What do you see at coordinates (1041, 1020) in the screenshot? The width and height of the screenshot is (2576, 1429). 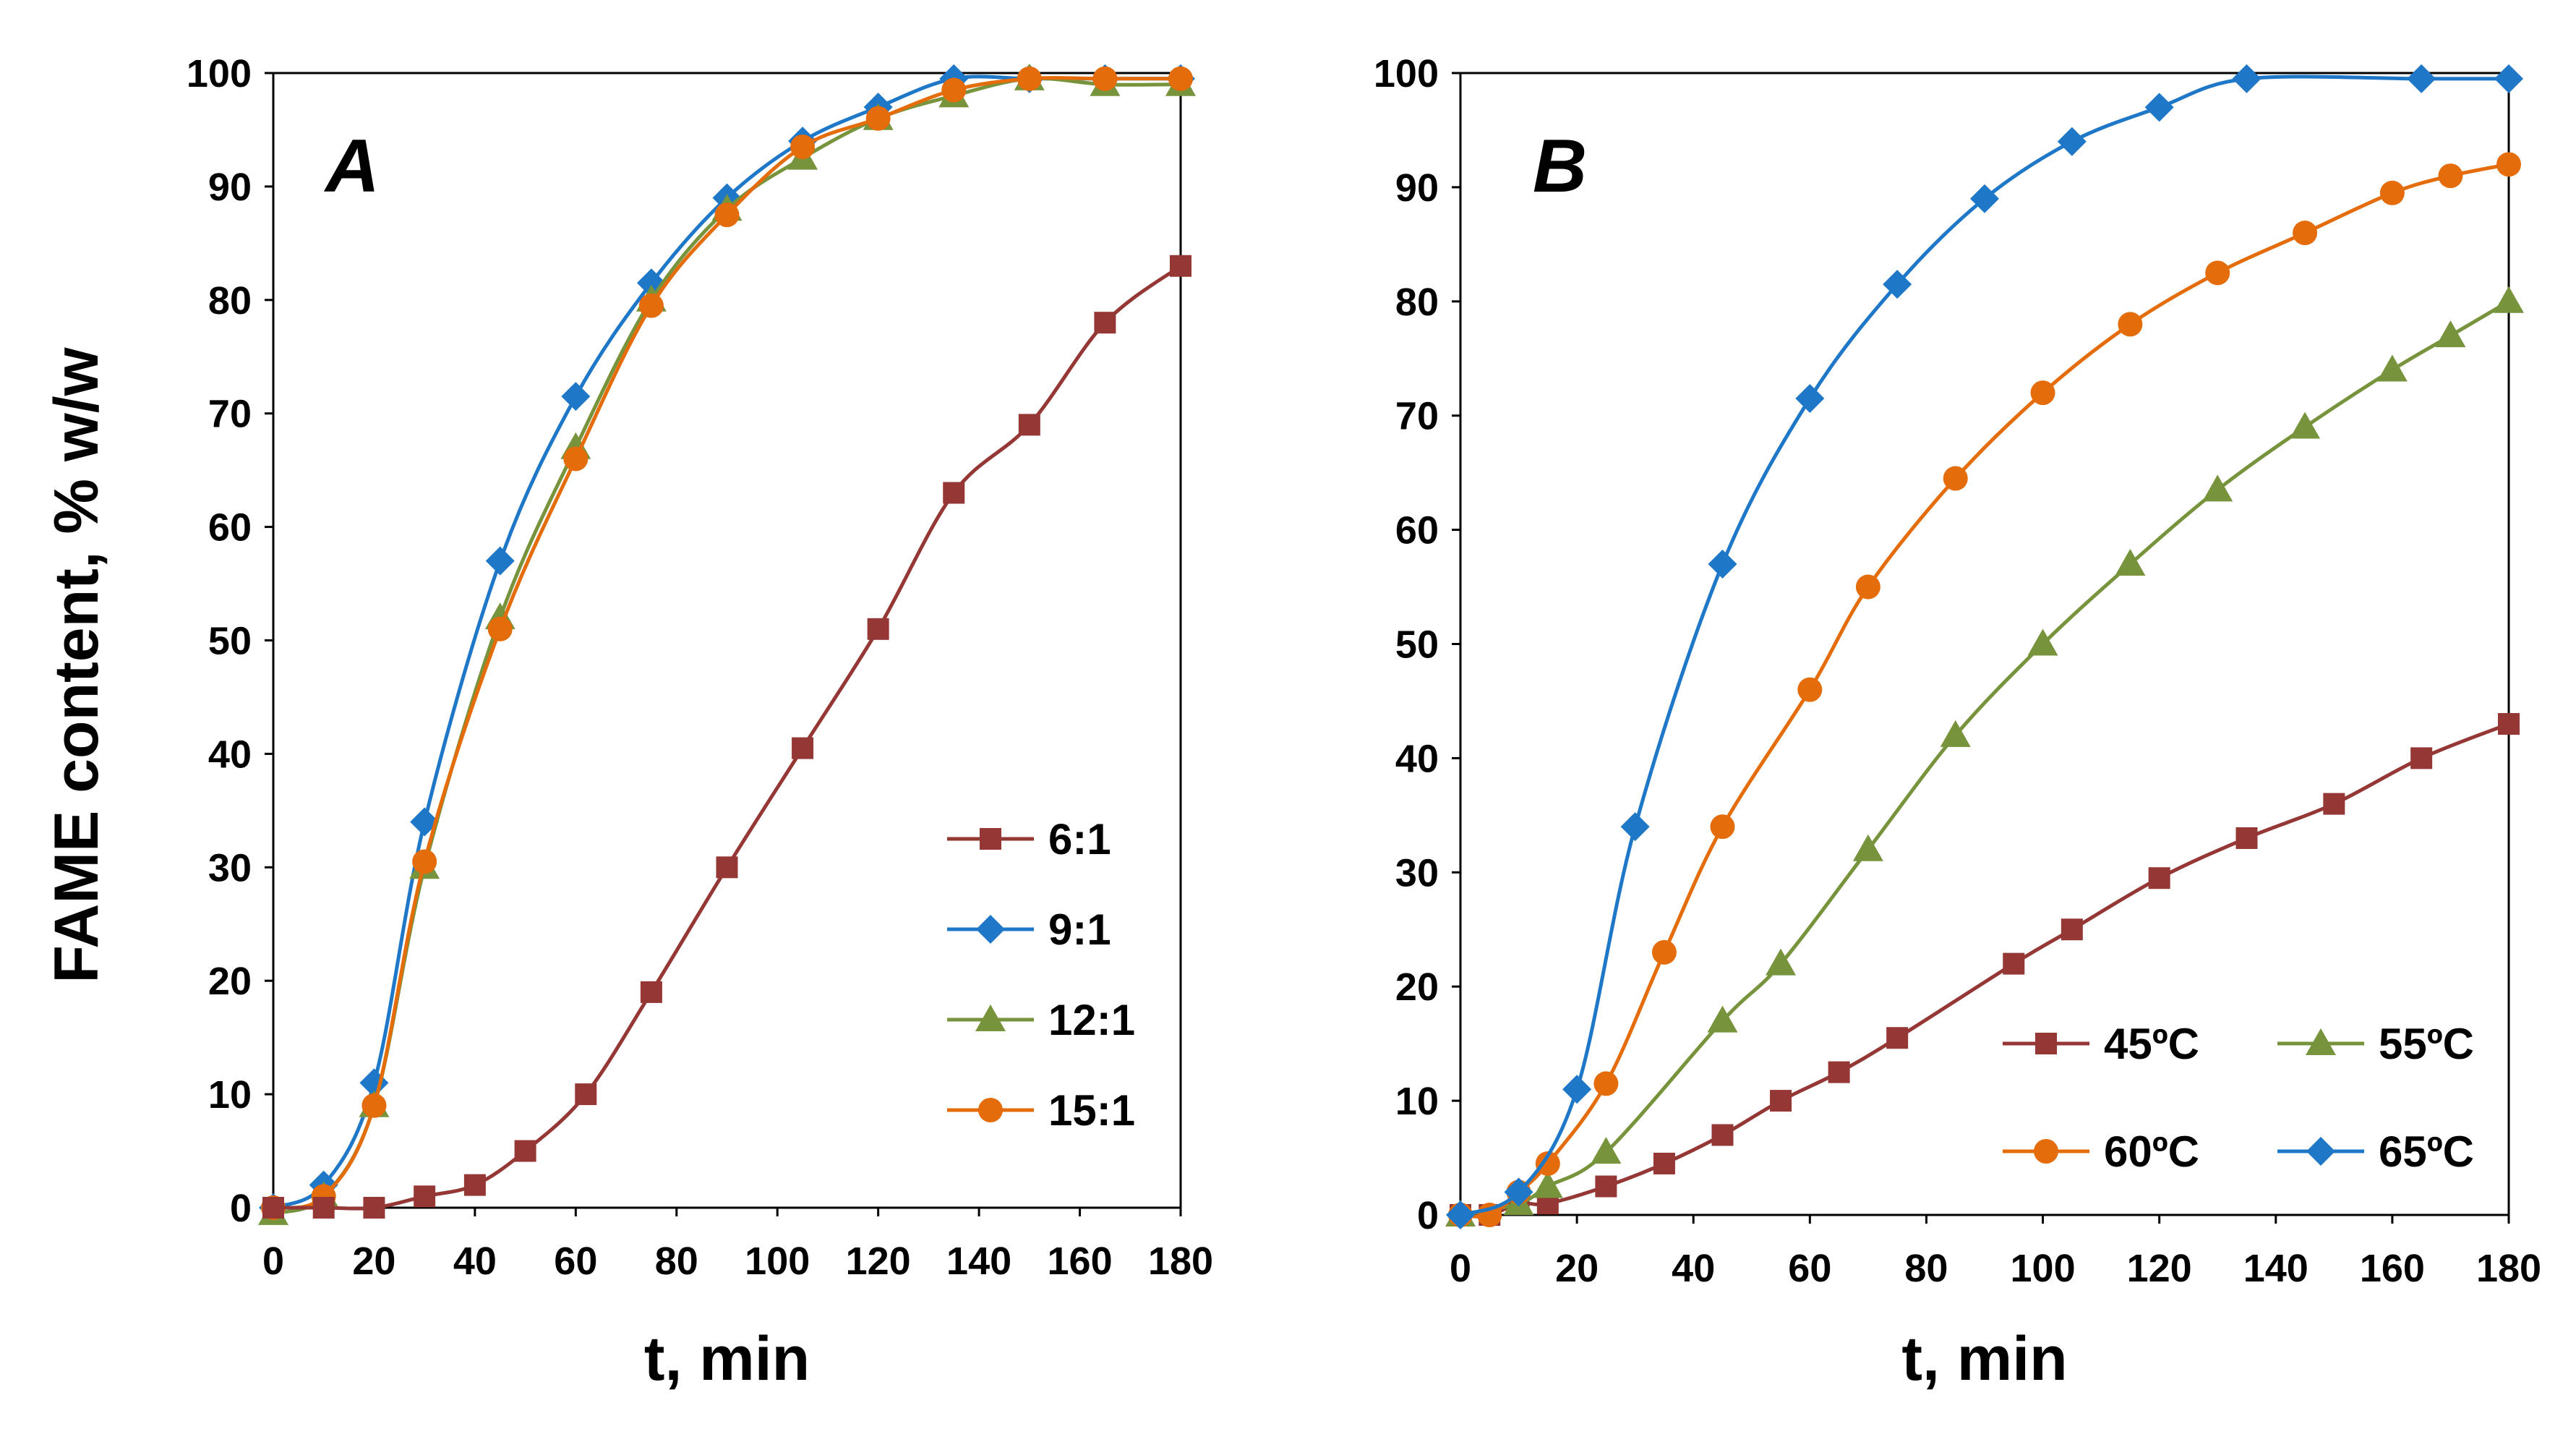 I see `legend-entry: 12:1` at bounding box center [1041, 1020].